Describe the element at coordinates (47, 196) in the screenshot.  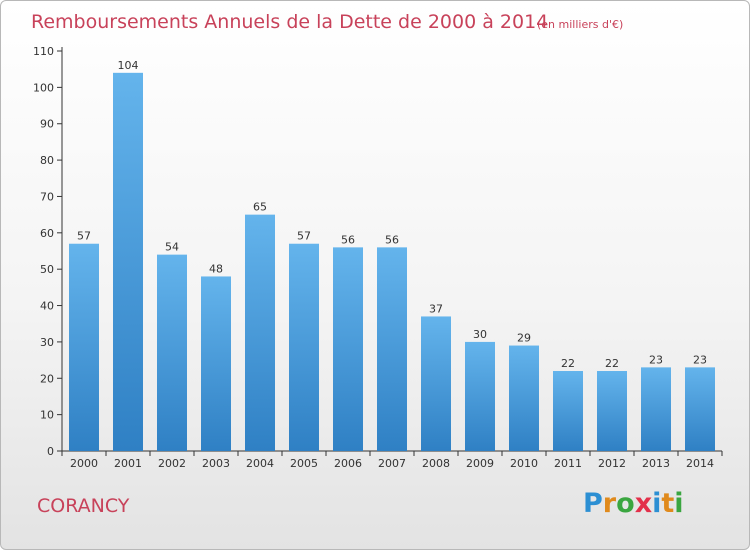
I see `y-tick-label: 70` at that location.